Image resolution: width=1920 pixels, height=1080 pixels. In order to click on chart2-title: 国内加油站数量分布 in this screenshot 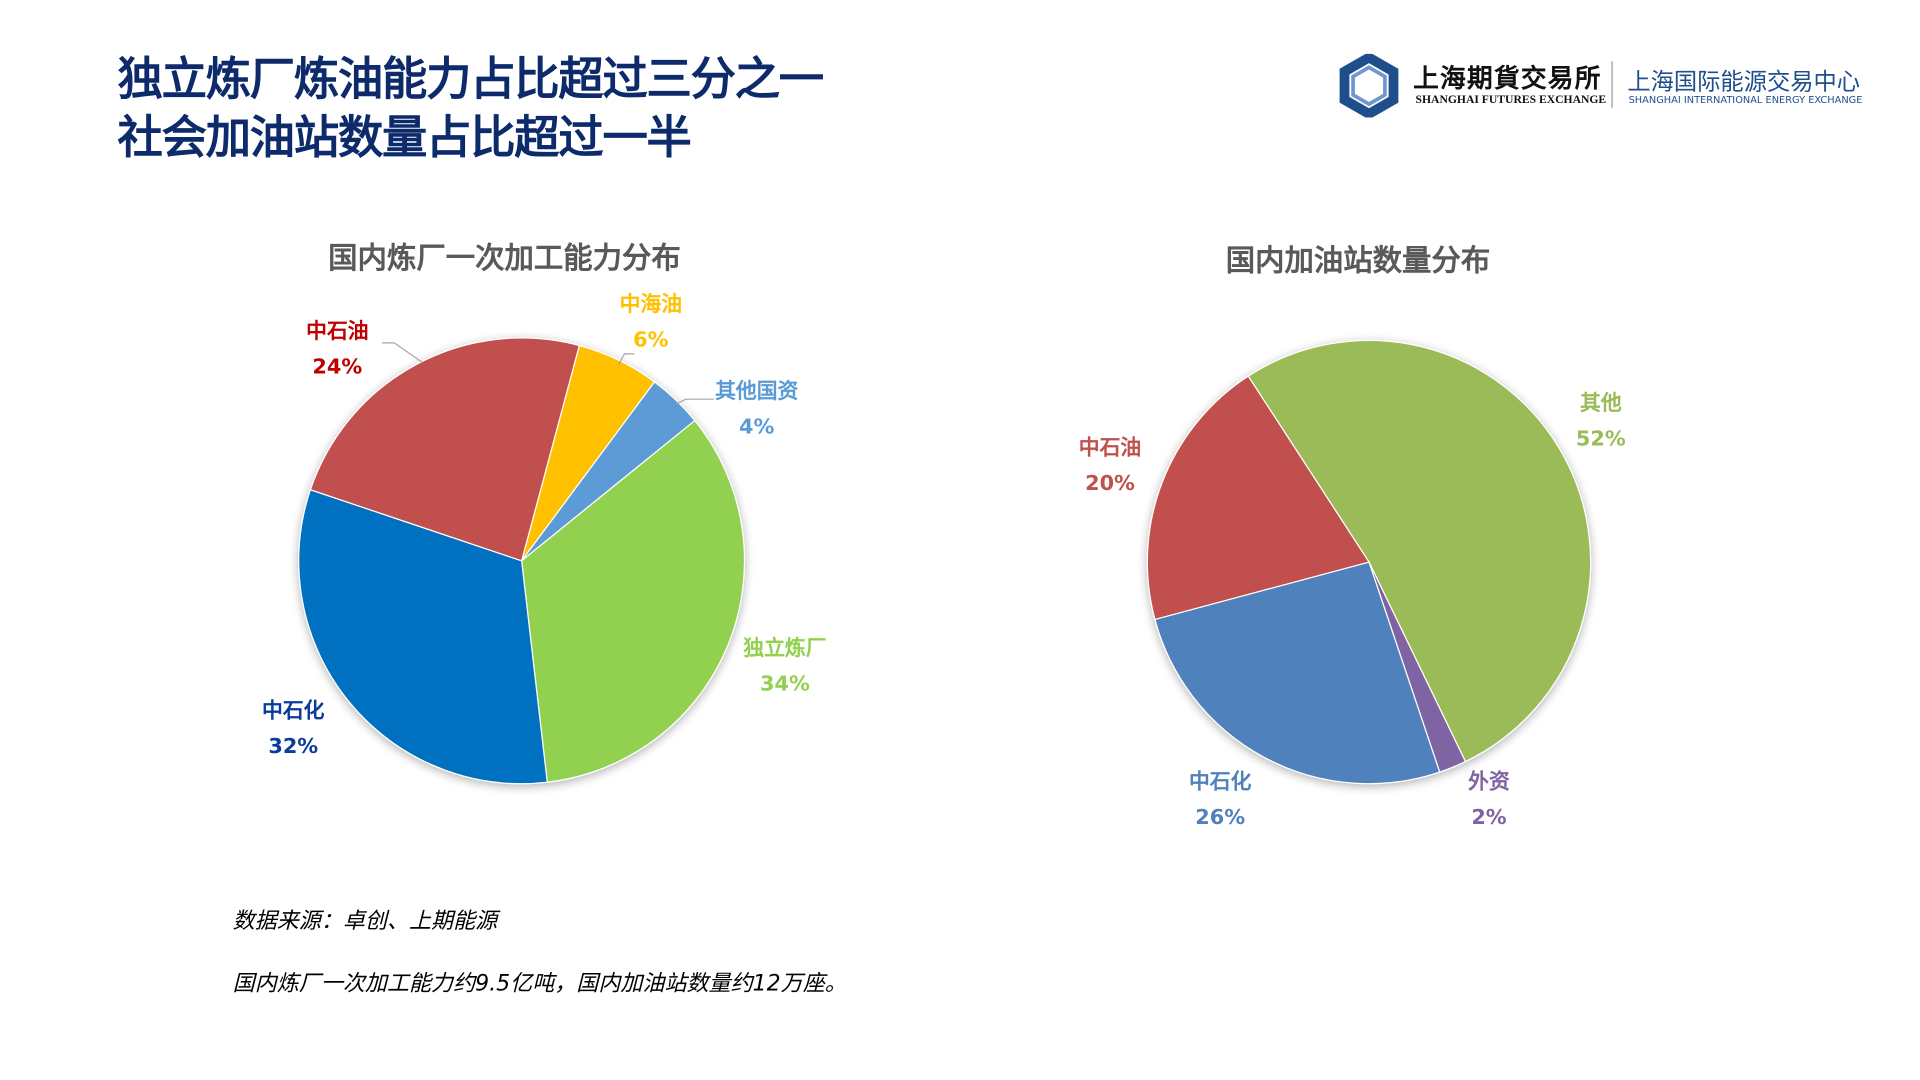, I will do `click(1358, 260)`.